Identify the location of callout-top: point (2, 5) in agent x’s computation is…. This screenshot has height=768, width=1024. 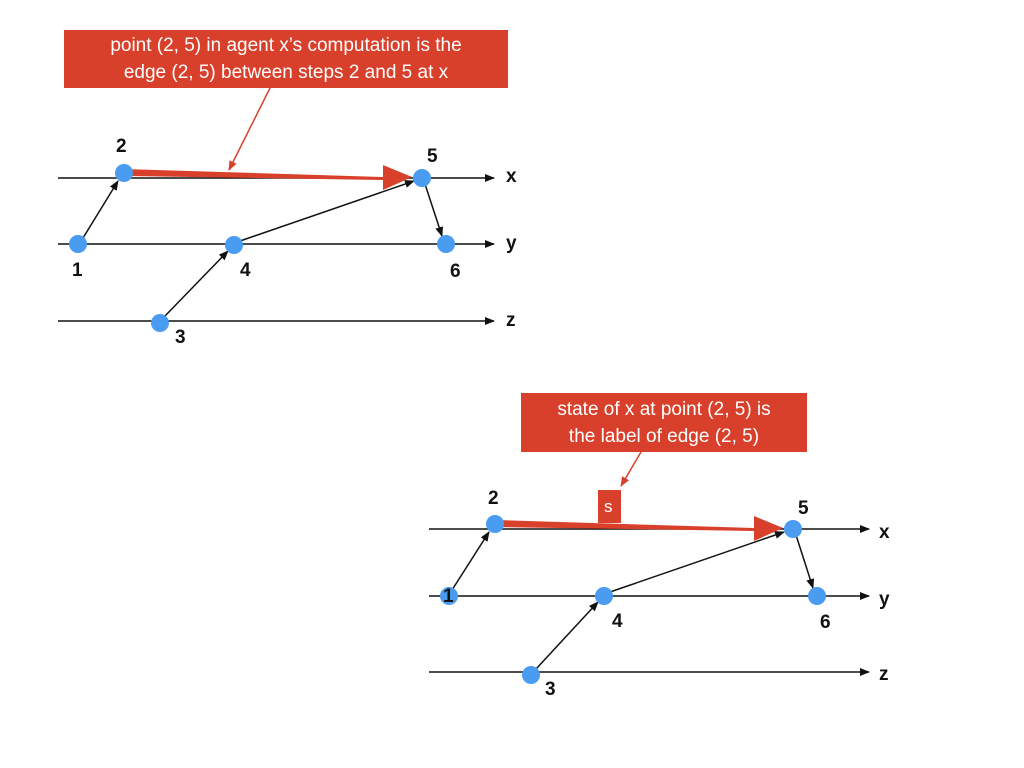
(286, 59).